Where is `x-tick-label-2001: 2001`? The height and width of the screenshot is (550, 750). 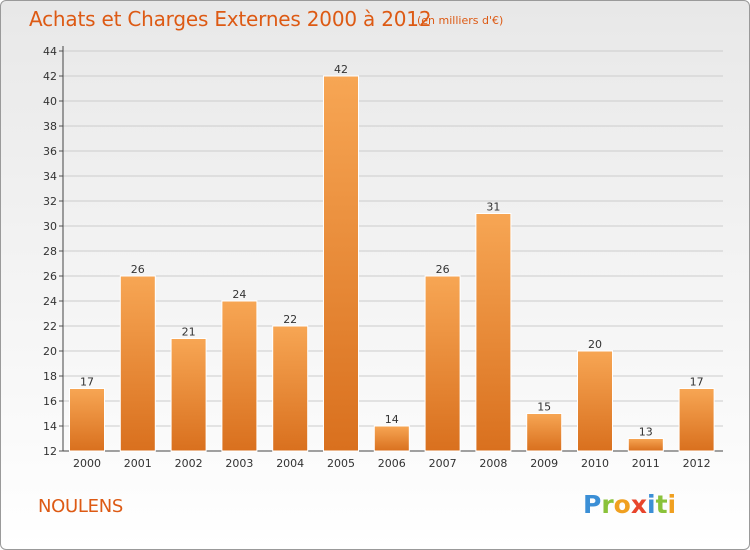 x-tick-label-2001: 2001 is located at coordinates (138, 463).